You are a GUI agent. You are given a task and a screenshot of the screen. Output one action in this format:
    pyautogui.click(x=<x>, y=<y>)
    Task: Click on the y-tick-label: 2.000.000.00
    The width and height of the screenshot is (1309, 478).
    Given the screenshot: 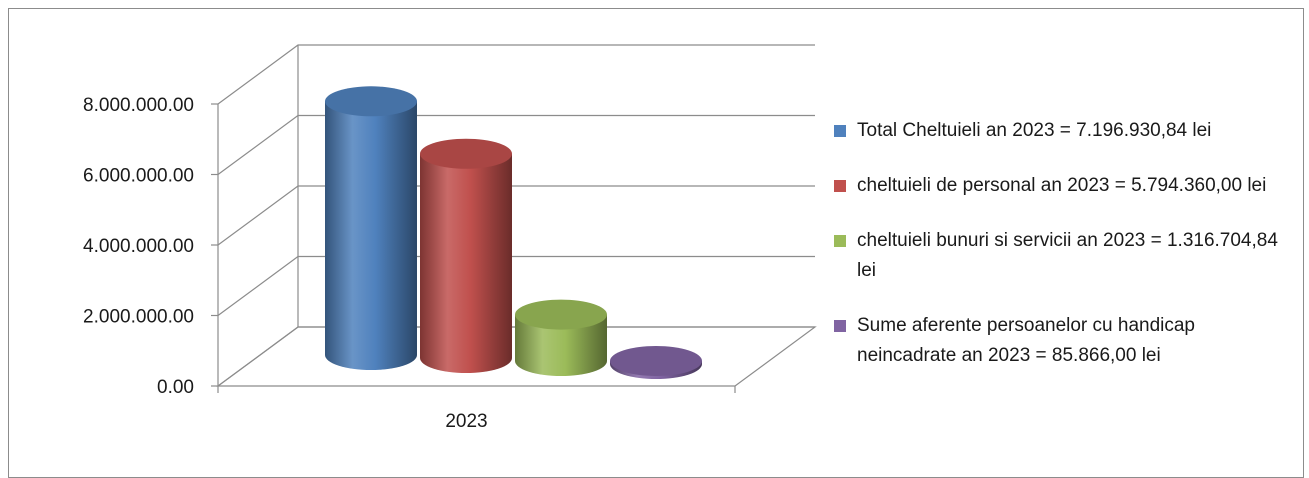 What is the action you would take?
    pyautogui.click(x=138, y=317)
    